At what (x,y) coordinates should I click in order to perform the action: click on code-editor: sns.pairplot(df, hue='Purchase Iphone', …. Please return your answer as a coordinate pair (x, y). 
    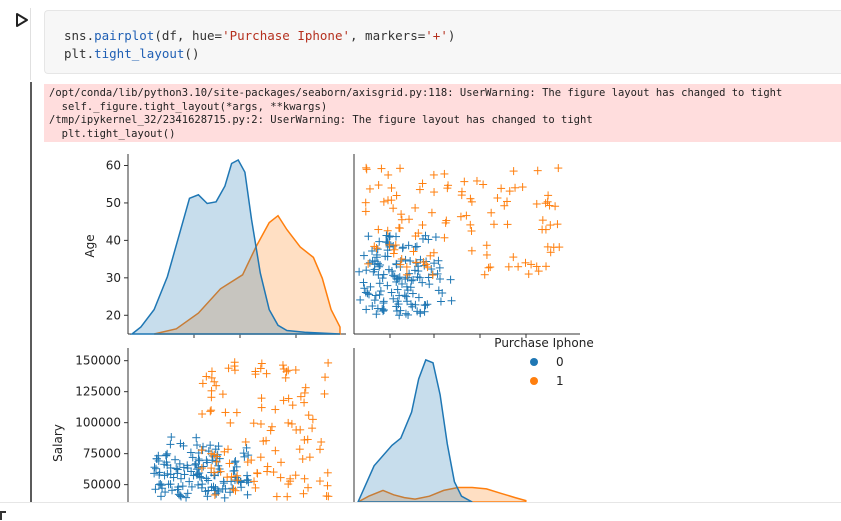
    Looking at the image, I should click on (442, 42).